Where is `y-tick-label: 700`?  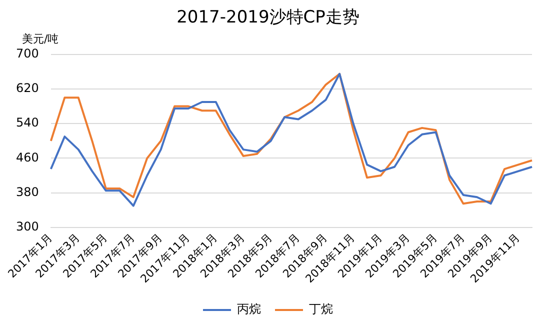
y-tick-label: 700 is located at coordinates (27, 53).